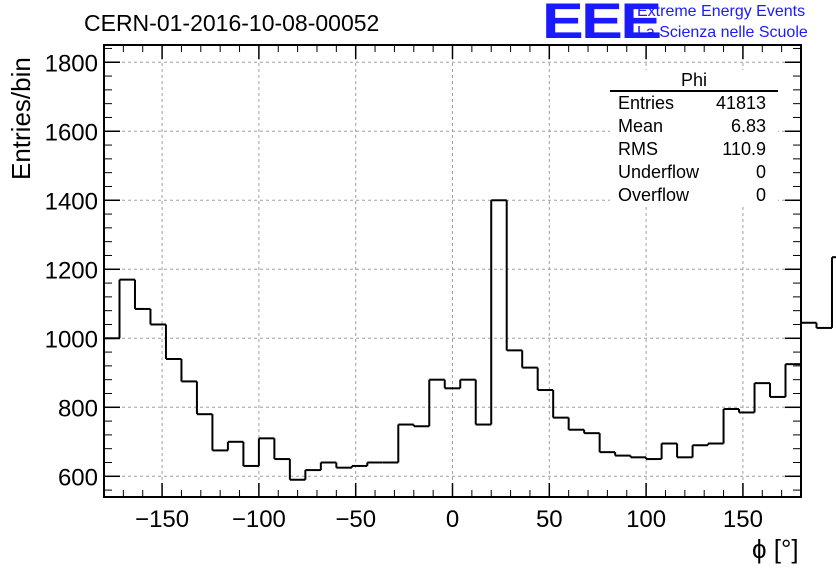  Describe the element at coordinates (743, 519) in the screenshot. I see `x-tick-label: 150` at that location.